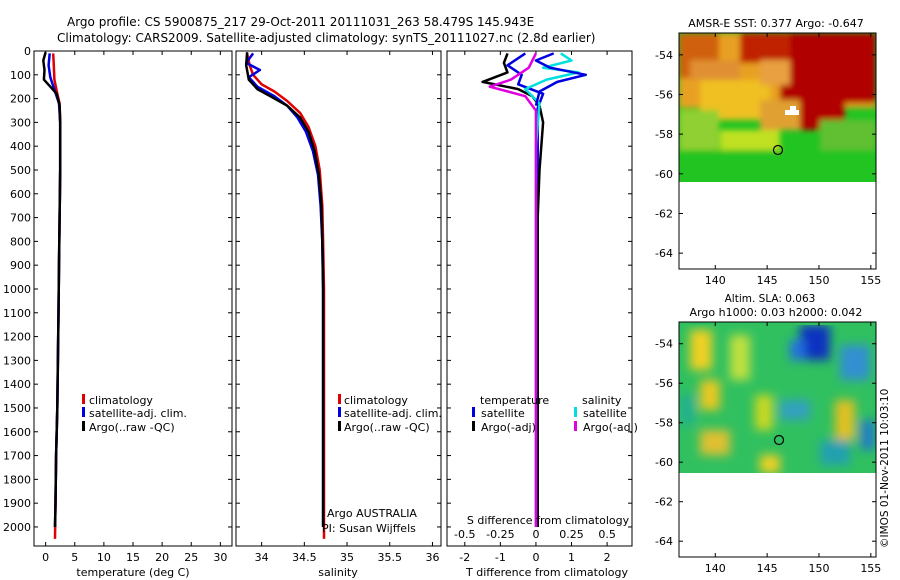 This screenshot has height=580, width=900. I want to click on temperature-xlabel: temperature (deg C), so click(132, 572).